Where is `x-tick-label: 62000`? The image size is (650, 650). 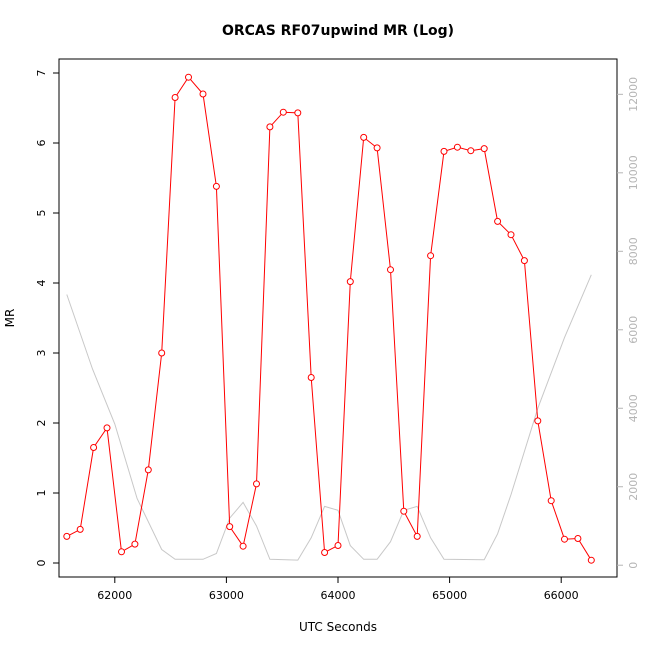 x-tick-label: 62000 is located at coordinates (114, 595).